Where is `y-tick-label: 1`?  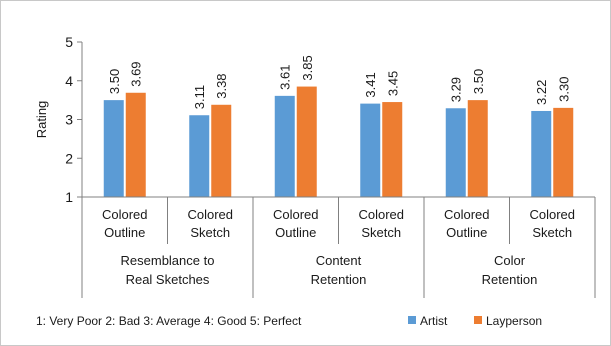 y-tick-label: 1 is located at coordinates (69, 197).